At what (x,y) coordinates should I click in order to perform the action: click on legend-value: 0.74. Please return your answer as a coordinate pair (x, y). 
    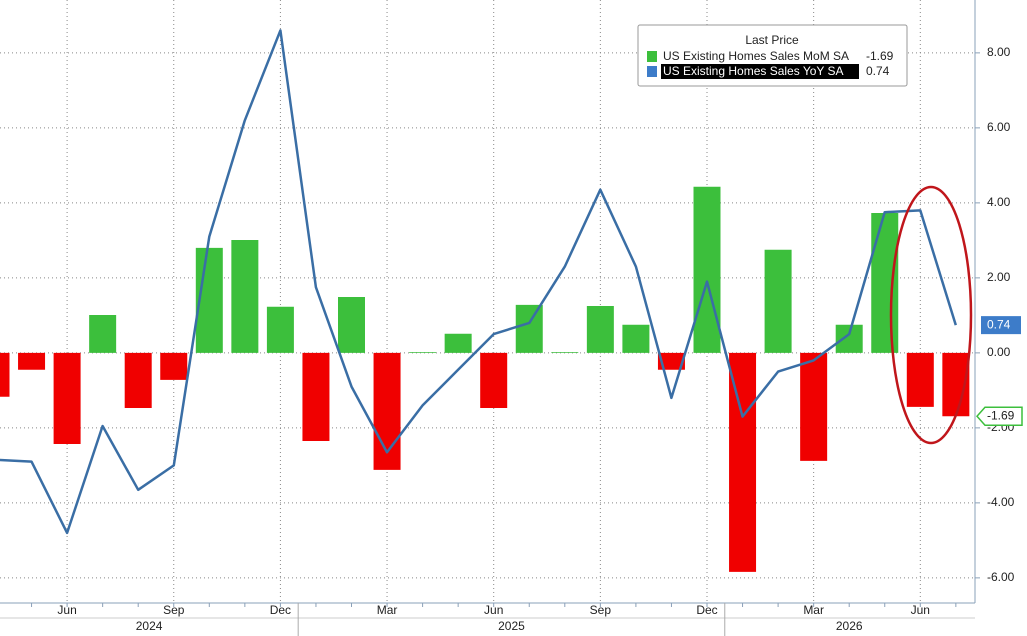
    Looking at the image, I should click on (878, 71).